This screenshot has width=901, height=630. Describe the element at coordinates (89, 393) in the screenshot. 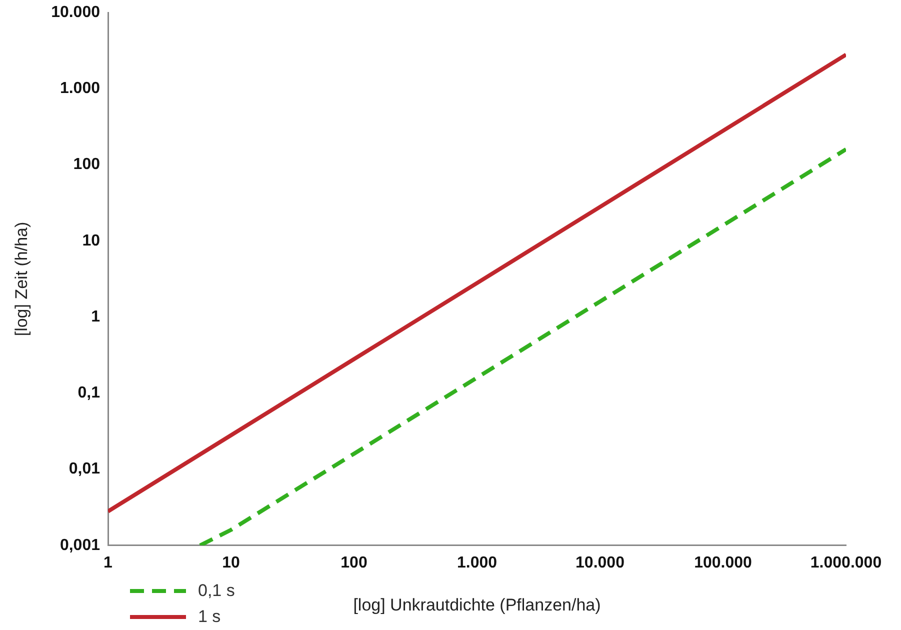

I see `y-tick-label: 0,1` at that location.